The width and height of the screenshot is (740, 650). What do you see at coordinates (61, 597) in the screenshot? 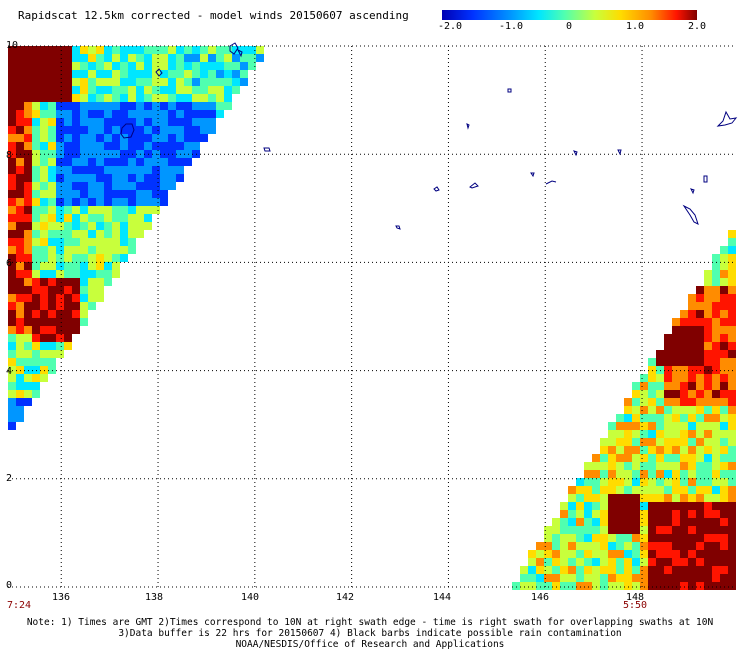
I see `lon-tick-label: 136` at bounding box center [61, 597].